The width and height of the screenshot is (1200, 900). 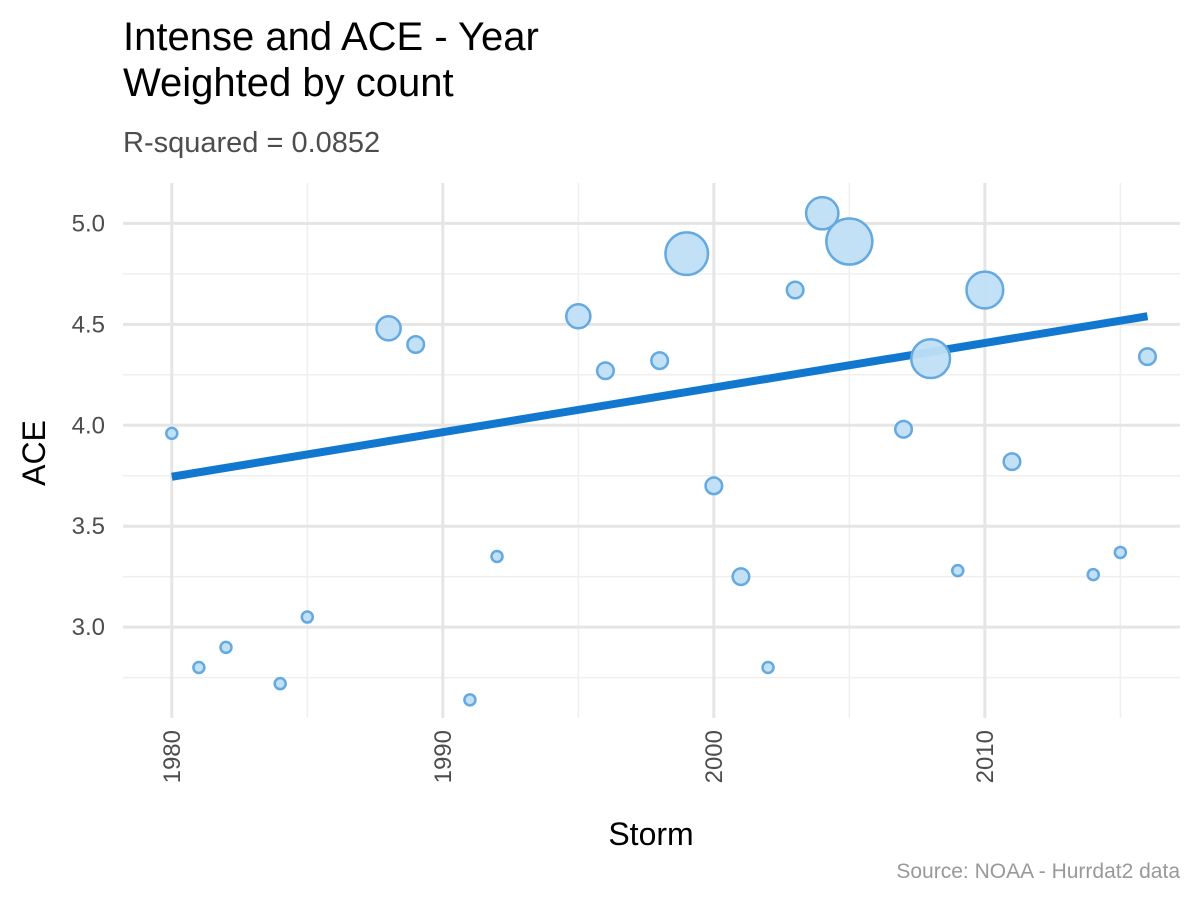 I want to click on x-axis-tick-labels: 1980 1990 2000 2010, so click(x=579, y=756).